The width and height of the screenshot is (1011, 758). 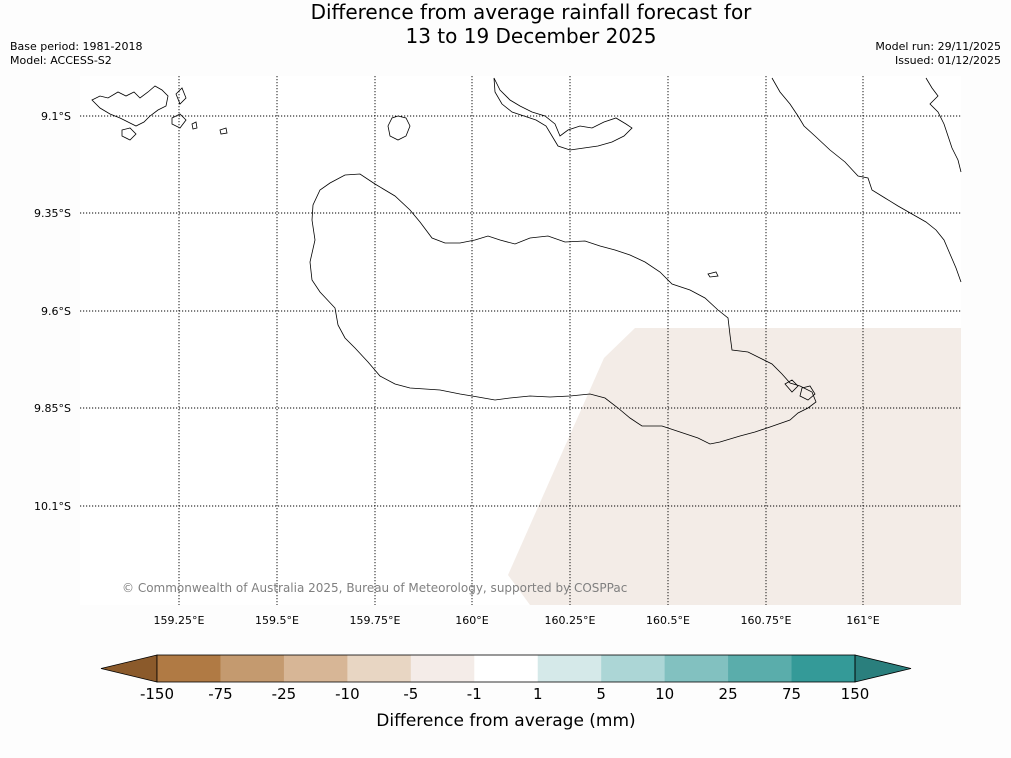 I want to click on colorbar-extend-high, so click(x=883, y=668).